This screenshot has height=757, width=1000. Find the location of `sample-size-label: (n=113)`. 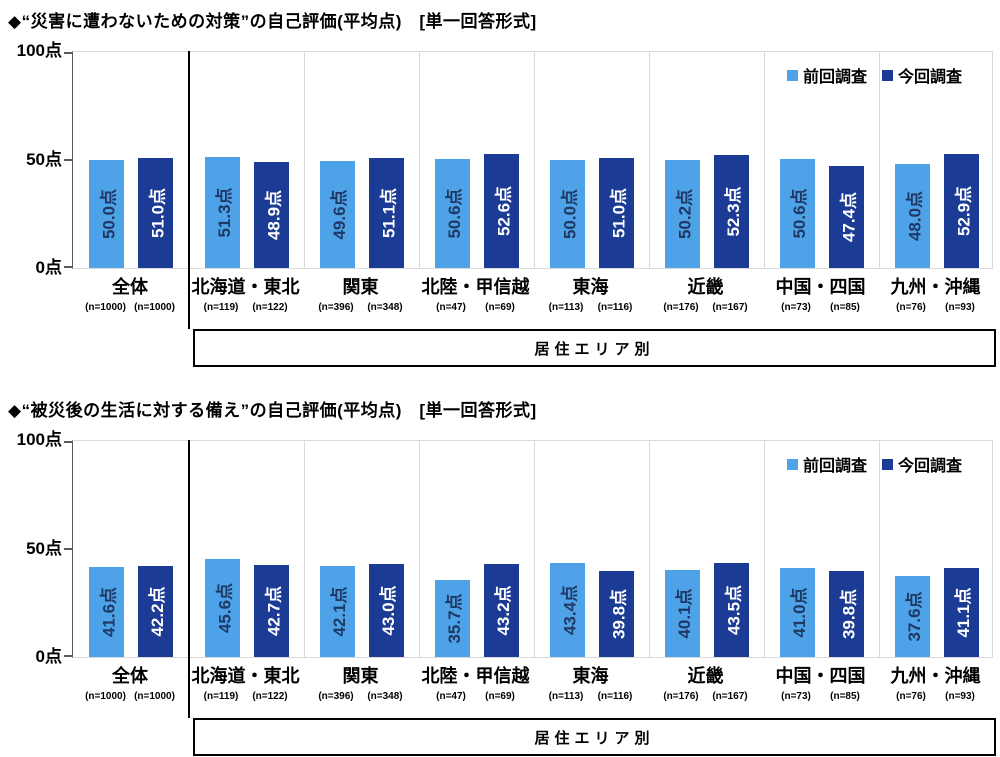

sample-size-label: (n=113) is located at coordinates (566, 307).